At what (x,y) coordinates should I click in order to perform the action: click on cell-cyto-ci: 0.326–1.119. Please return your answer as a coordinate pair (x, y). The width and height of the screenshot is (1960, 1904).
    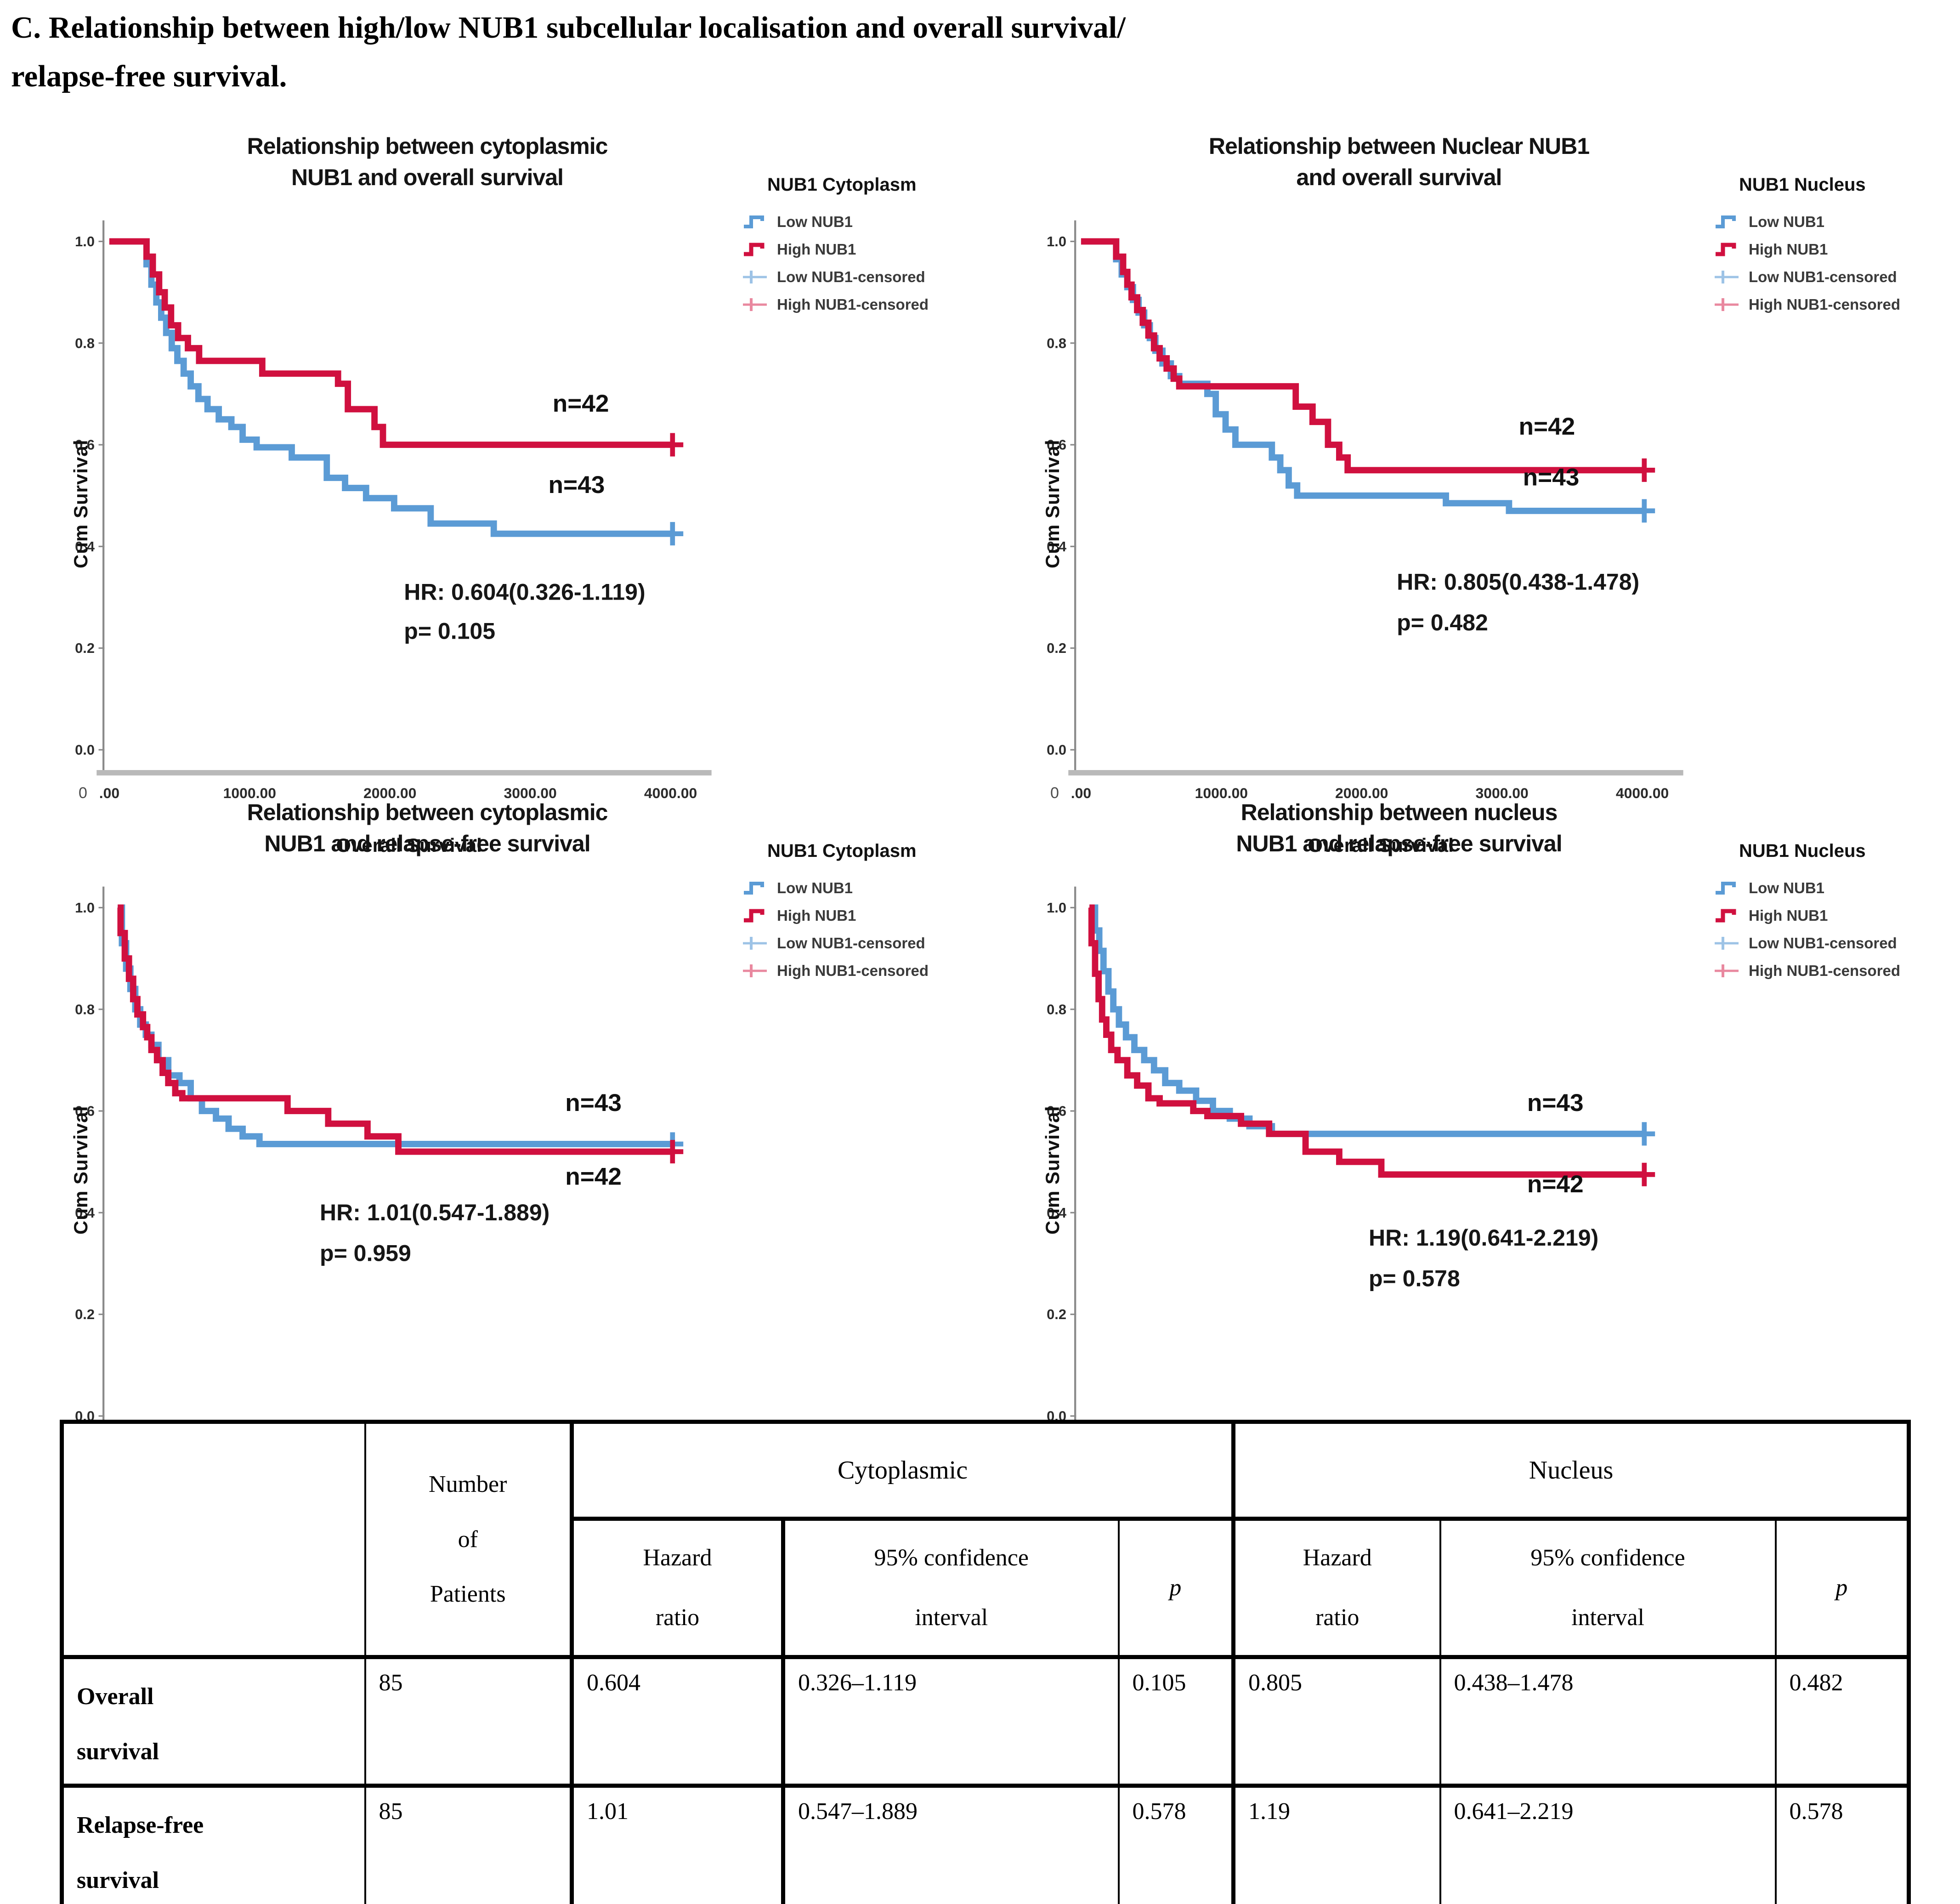
    Looking at the image, I should click on (951, 1721).